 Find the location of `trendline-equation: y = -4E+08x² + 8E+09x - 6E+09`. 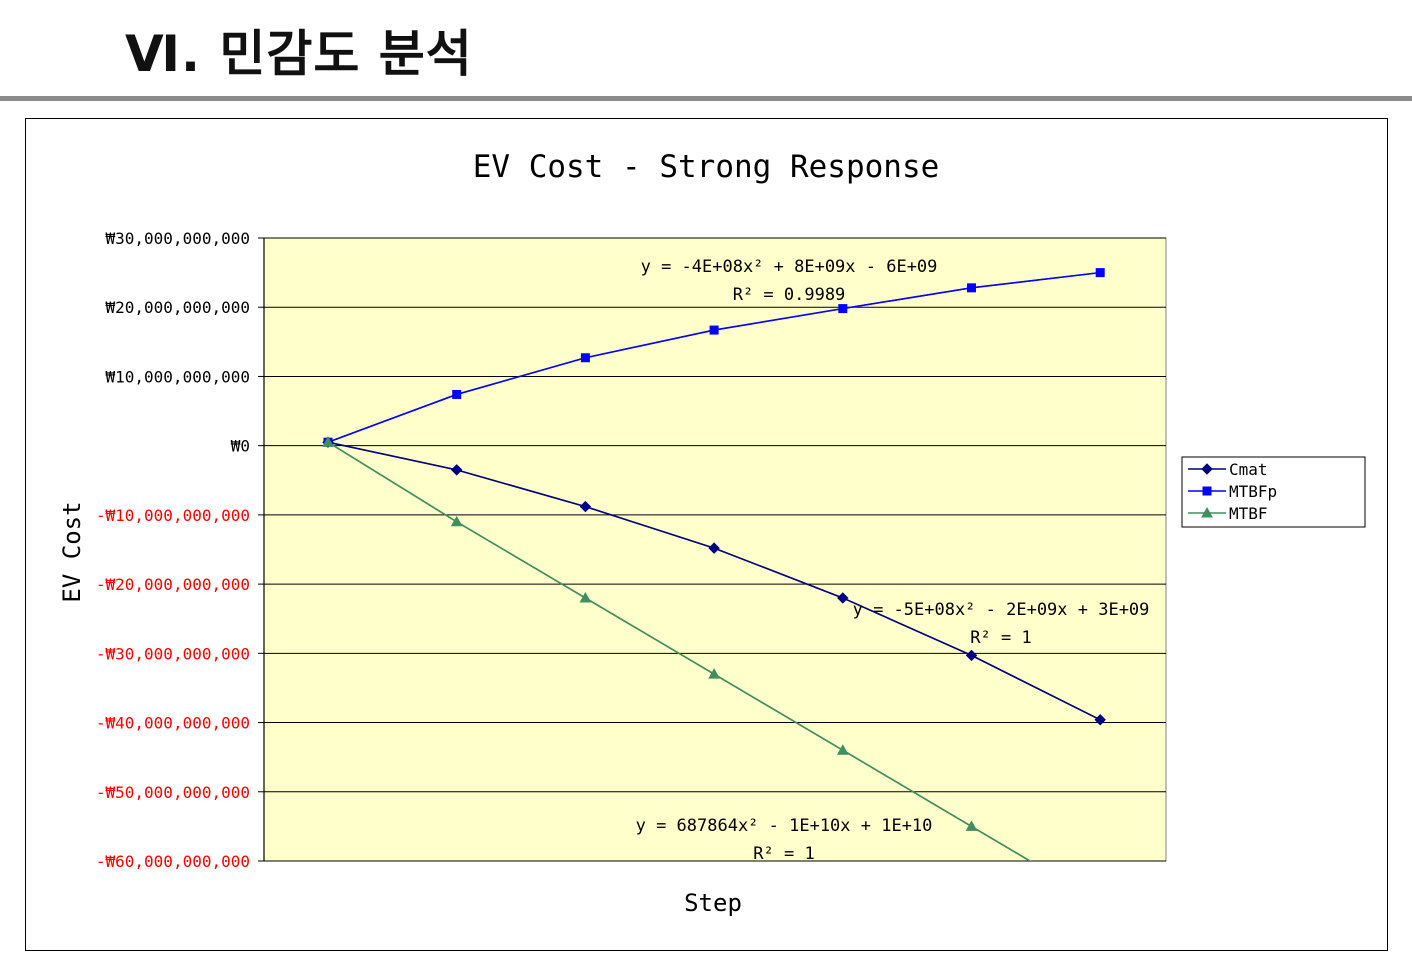

trendline-equation: y = -4E+08x² + 8E+09x - 6E+09 is located at coordinates (789, 267).